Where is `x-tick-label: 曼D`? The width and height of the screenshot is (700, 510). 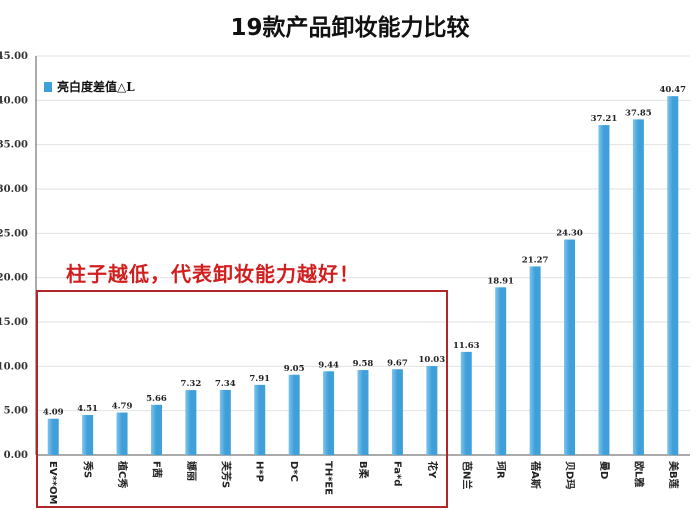
x-tick-label: 曼D is located at coordinates (604, 470).